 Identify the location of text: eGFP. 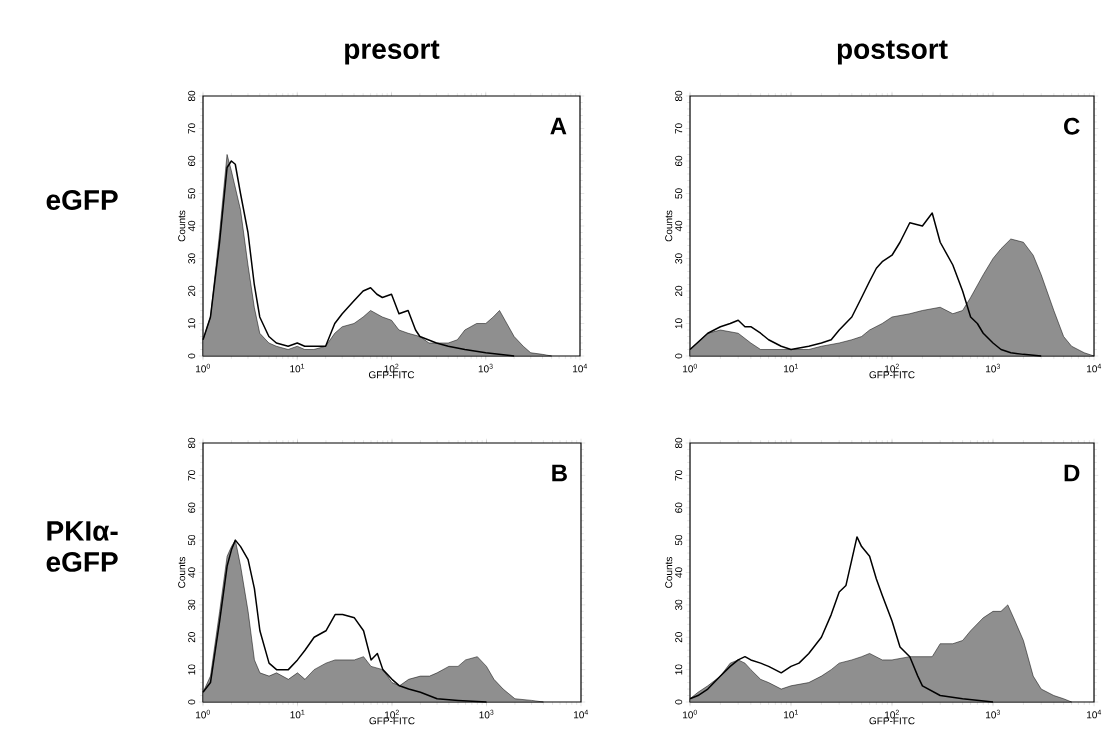
(82, 200).